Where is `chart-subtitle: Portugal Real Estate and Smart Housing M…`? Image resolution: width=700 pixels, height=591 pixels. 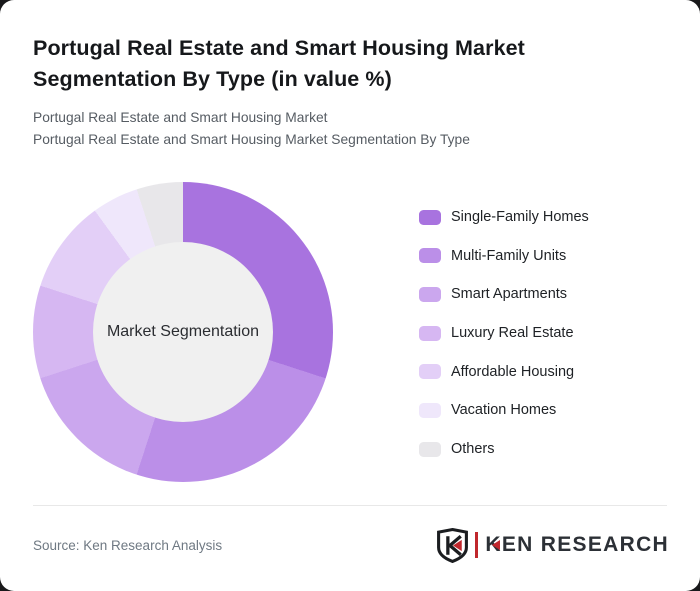
chart-subtitle: Portugal Real Estate and Smart Housing M… is located at coordinates (251, 128).